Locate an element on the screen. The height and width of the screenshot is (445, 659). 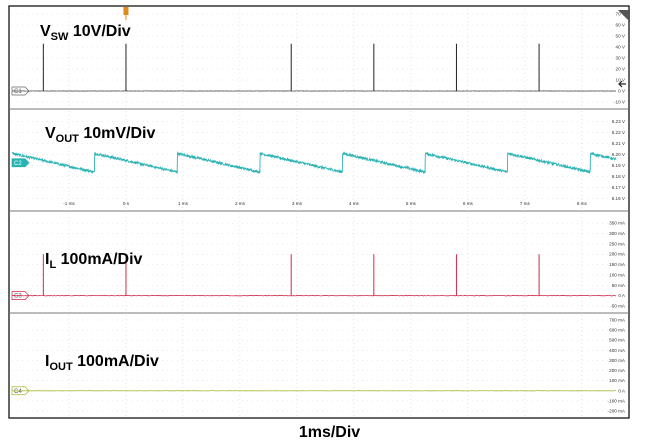
title-scale: 10V/Div is located at coordinates (99, 31).